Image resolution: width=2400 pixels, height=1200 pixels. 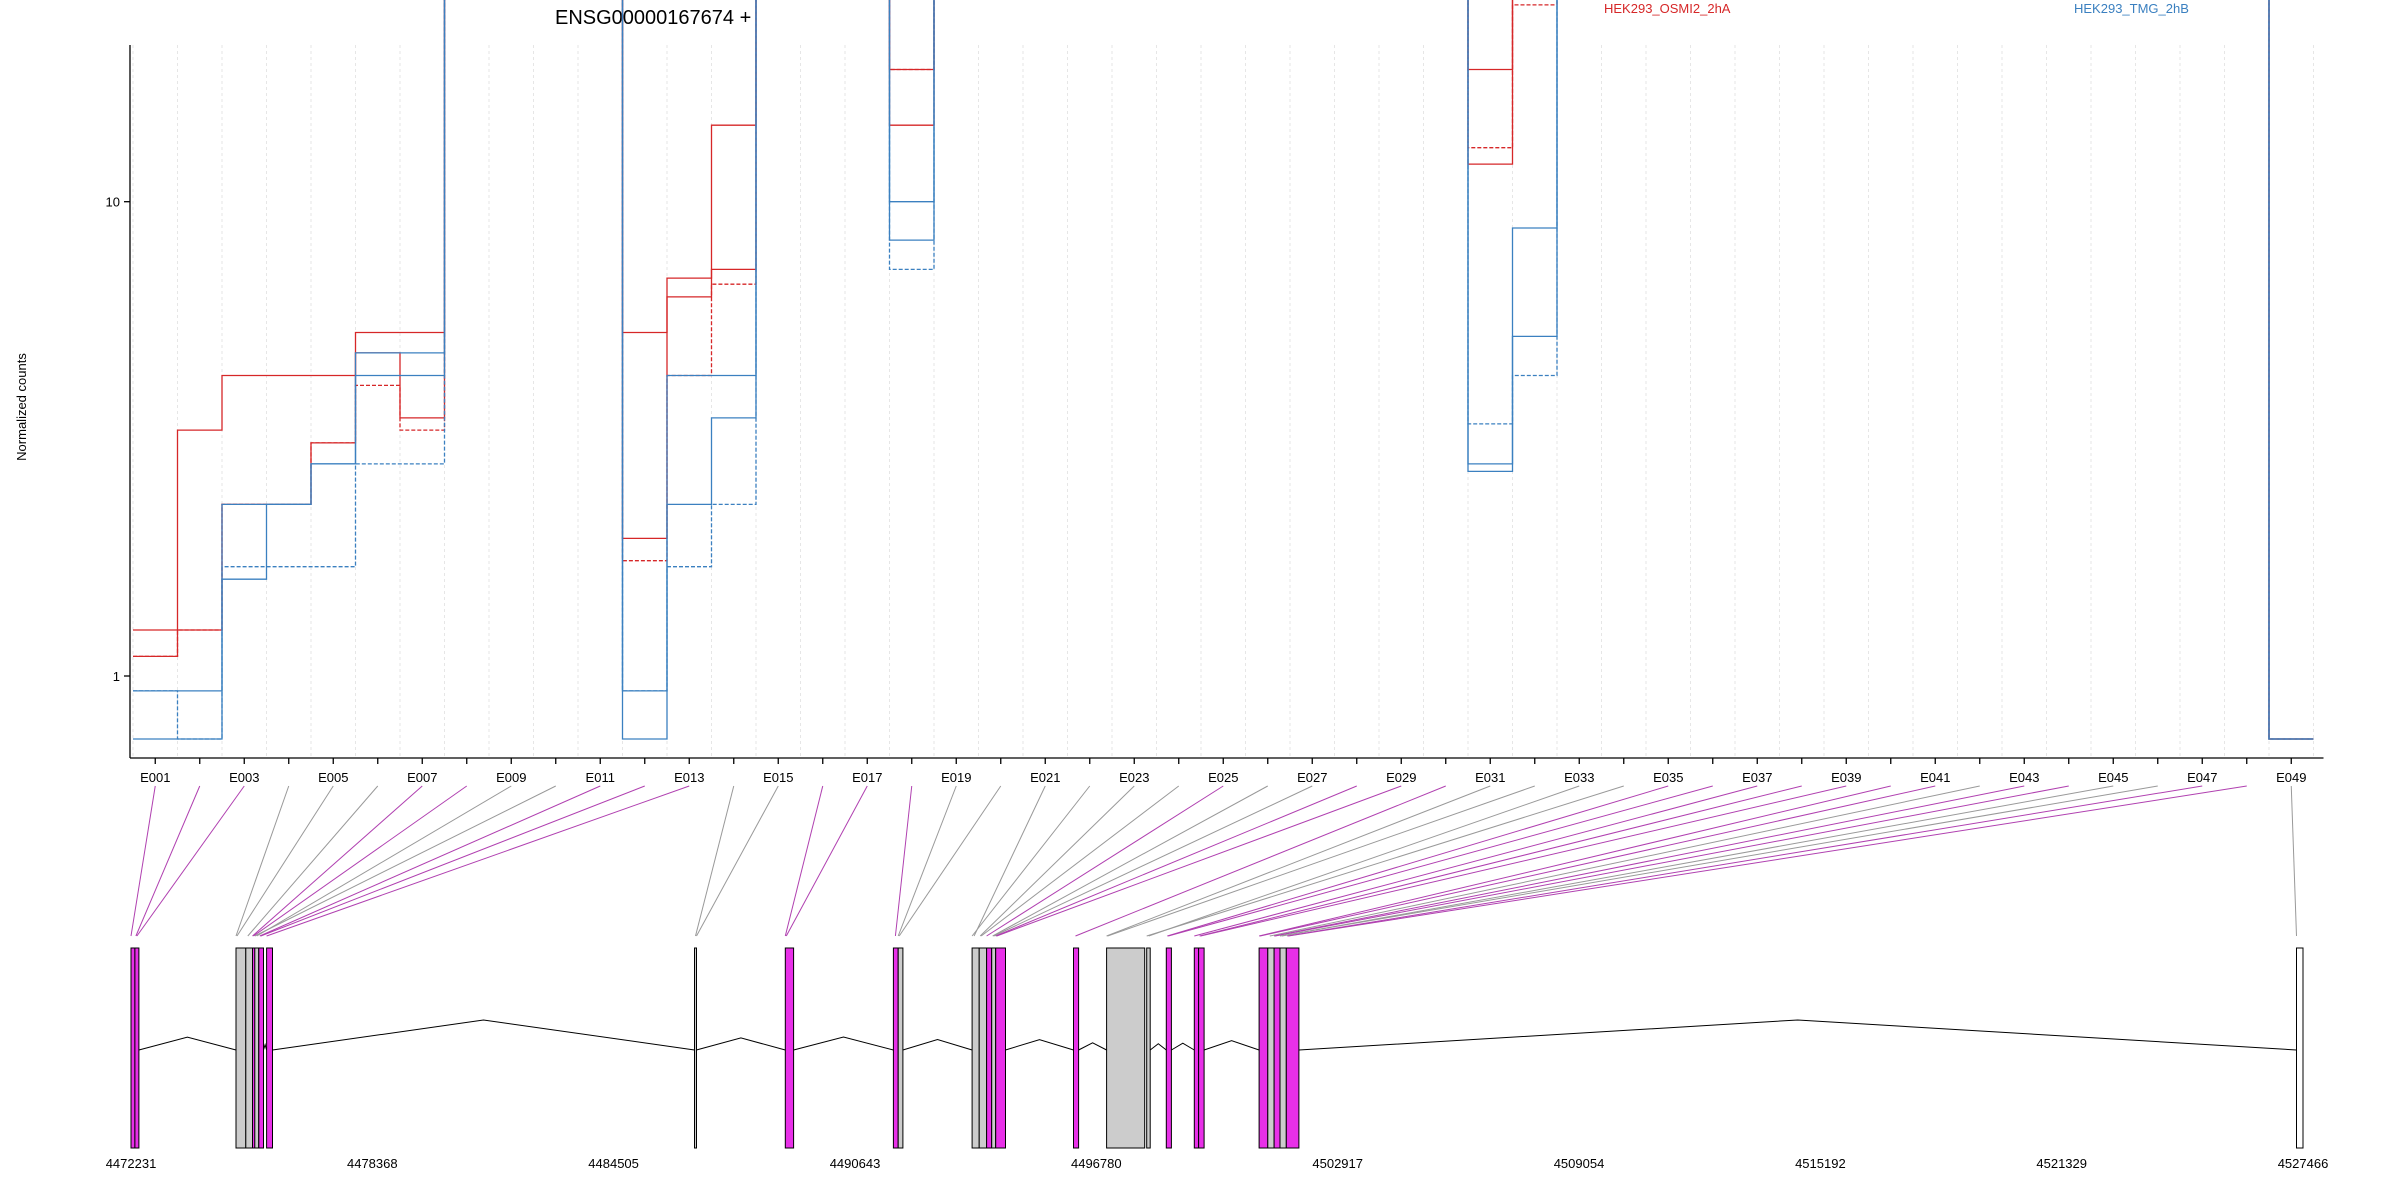 I want to click on x-tick-label: E029, so click(x=1401, y=777).